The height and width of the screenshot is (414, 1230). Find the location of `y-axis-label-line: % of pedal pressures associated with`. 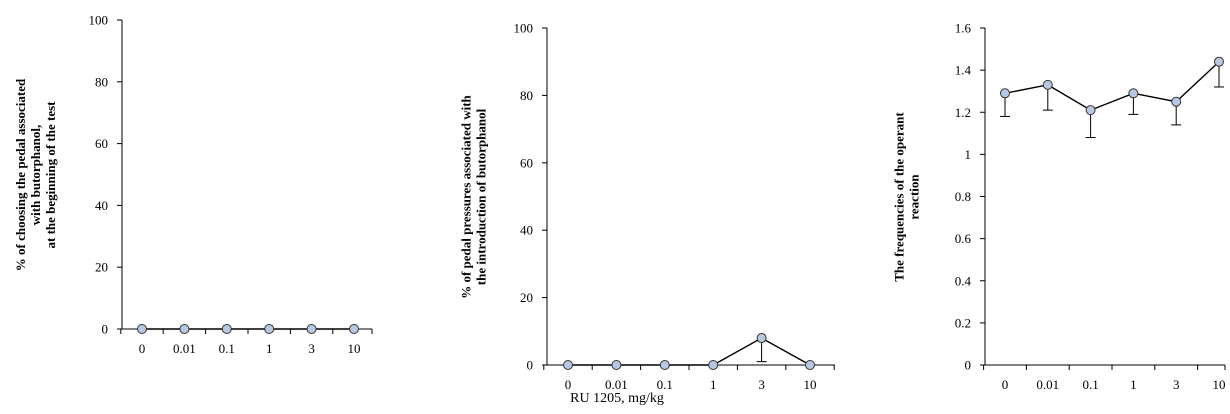

y-axis-label-line: % of pedal pressures associated with is located at coordinates (466, 196).